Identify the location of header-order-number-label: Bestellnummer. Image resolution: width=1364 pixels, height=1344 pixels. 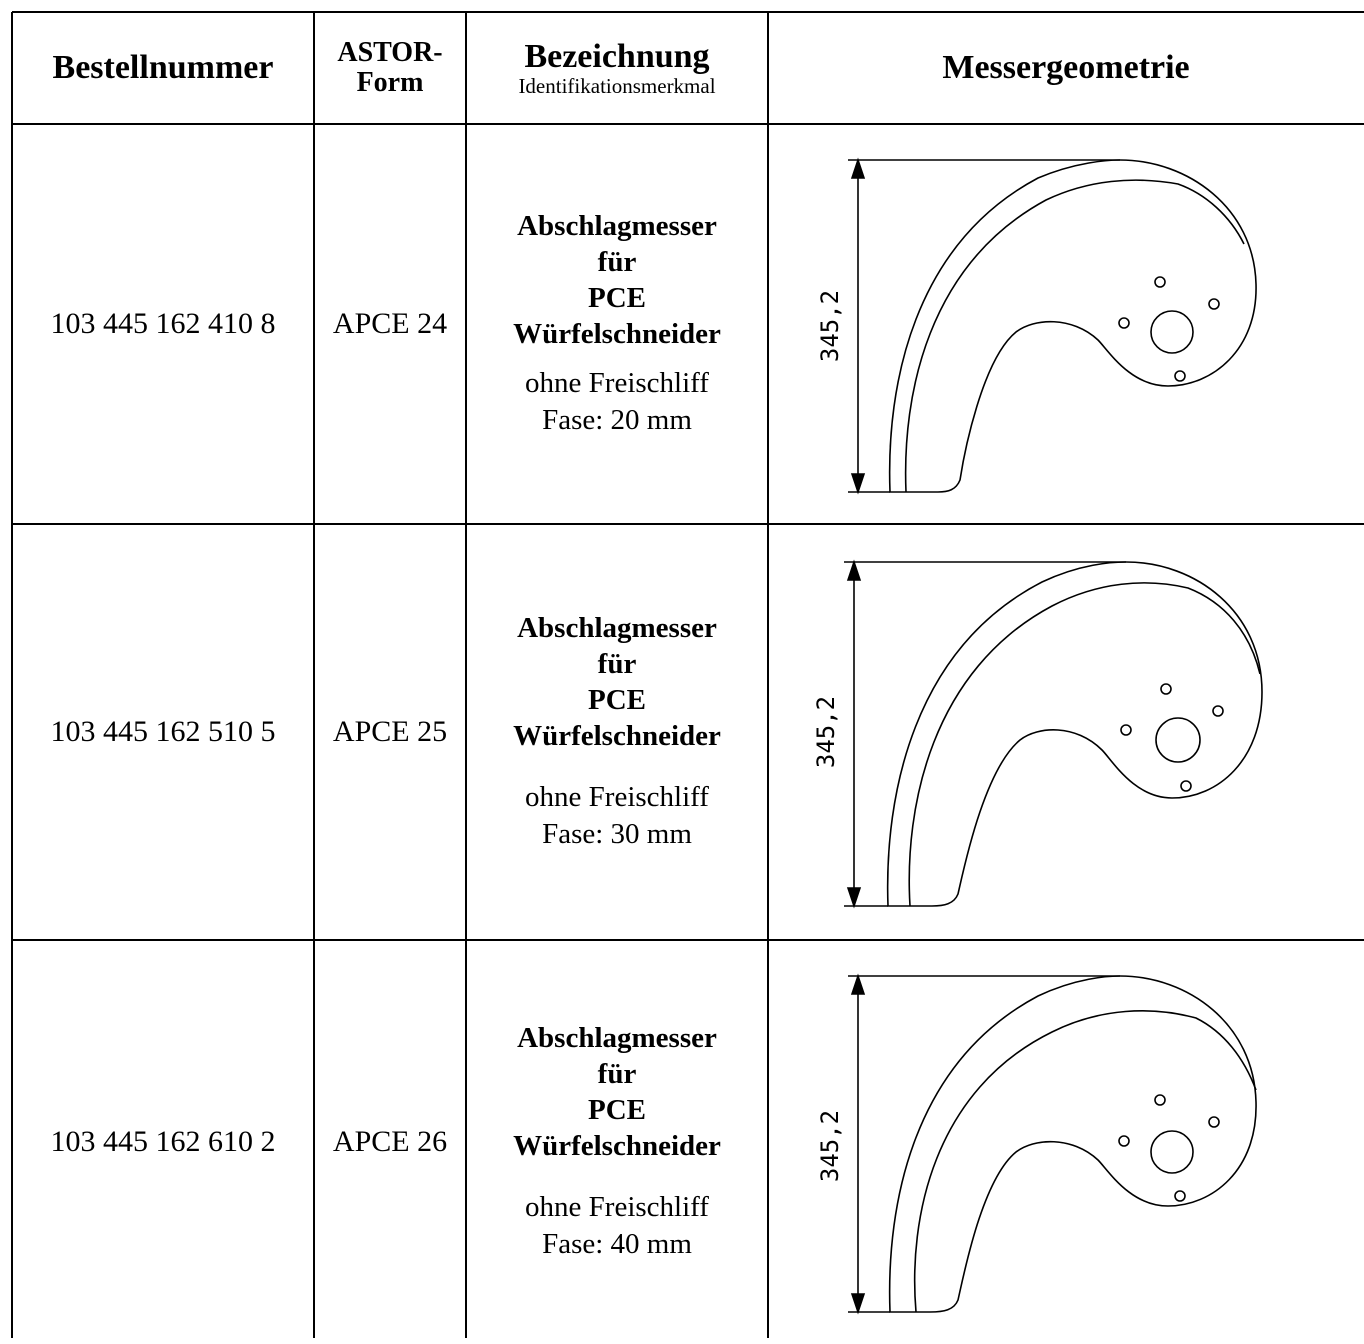
(163, 68).